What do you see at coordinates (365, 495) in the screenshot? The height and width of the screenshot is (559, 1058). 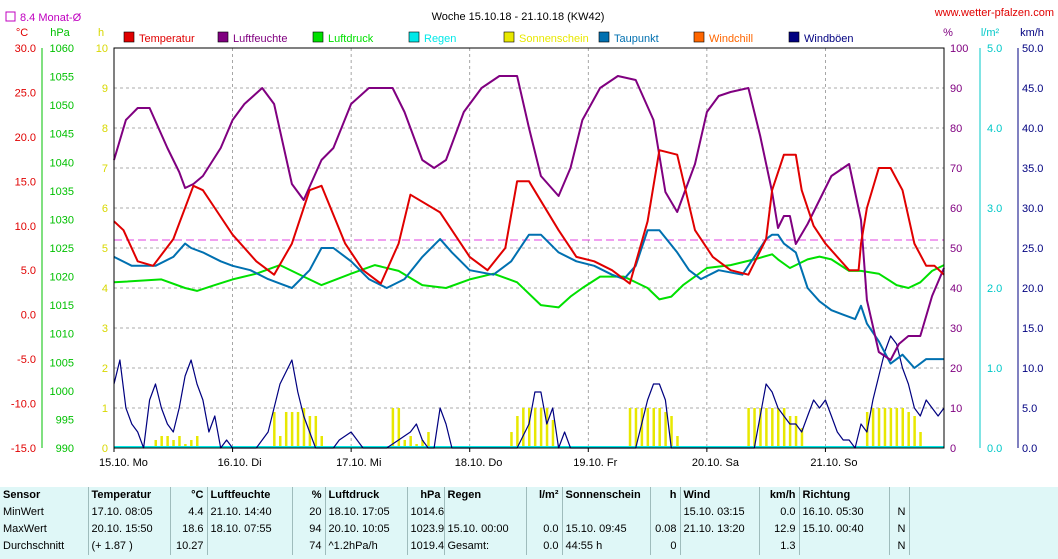 I see `stats-header-cell: Luftdruck` at bounding box center [365, 495].